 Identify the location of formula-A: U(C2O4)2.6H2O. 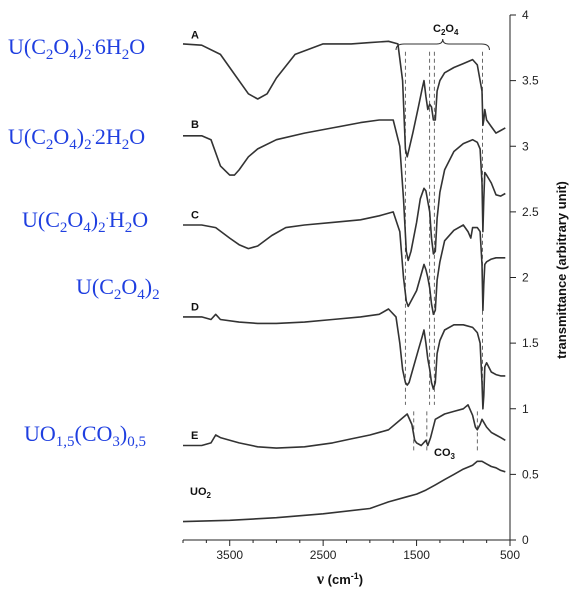
(76, 48).